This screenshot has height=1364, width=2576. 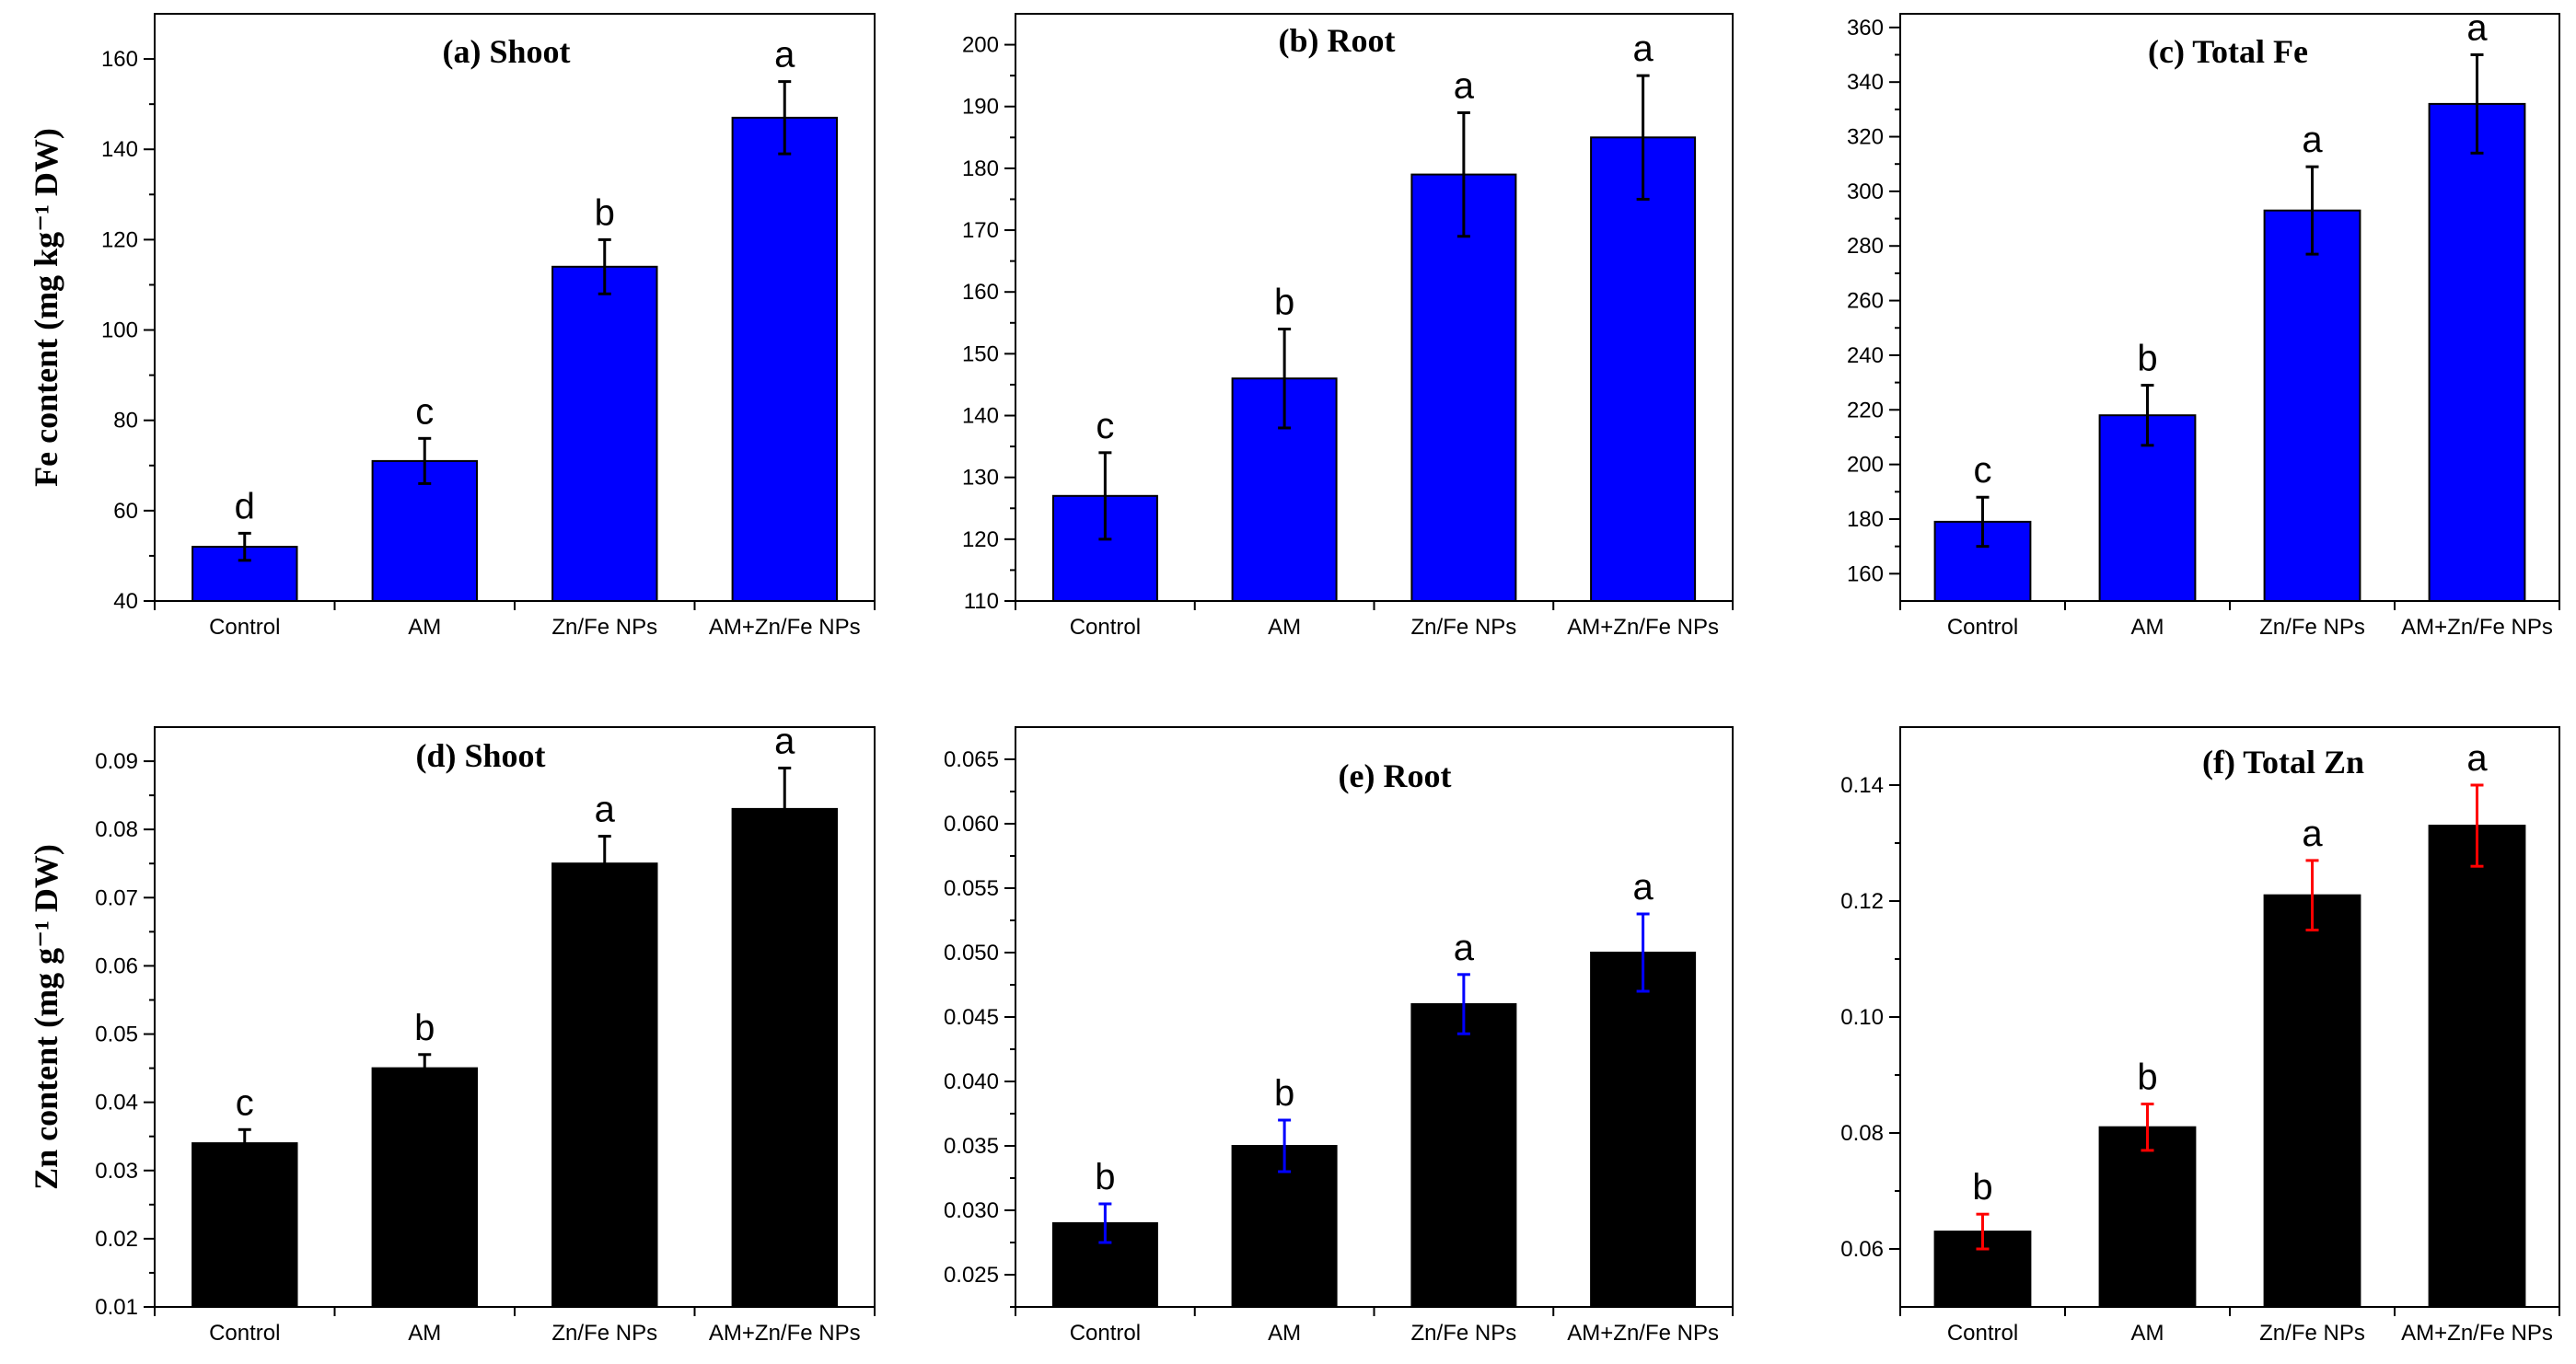 What do you see at coordinates (1865, 137) in the screenshot?
I see `y-tick-label: 320` at bounding box center [1865, 137].